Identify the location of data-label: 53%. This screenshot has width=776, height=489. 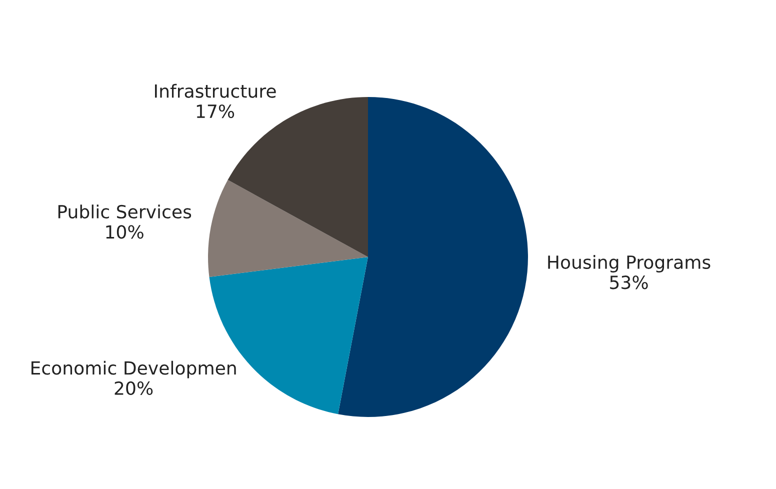
(629, 283).